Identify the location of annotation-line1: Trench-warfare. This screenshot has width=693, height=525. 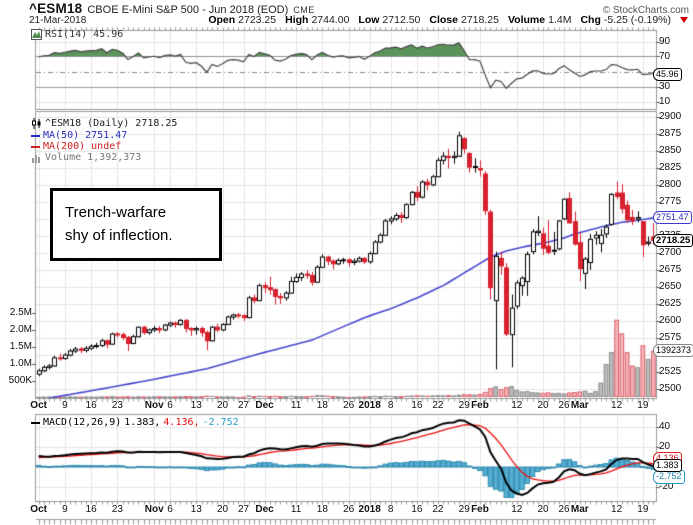
(116, 212).